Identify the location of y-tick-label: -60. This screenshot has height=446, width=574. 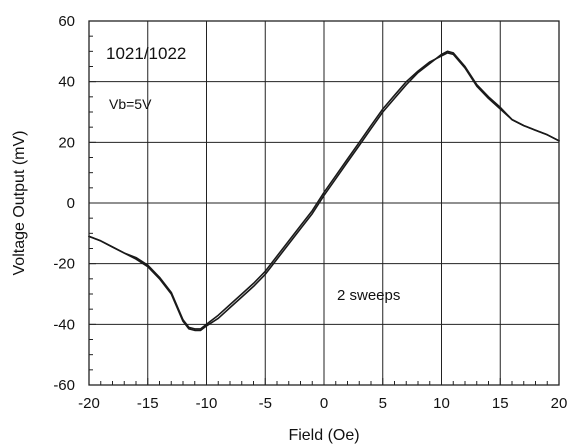
(64, 385).